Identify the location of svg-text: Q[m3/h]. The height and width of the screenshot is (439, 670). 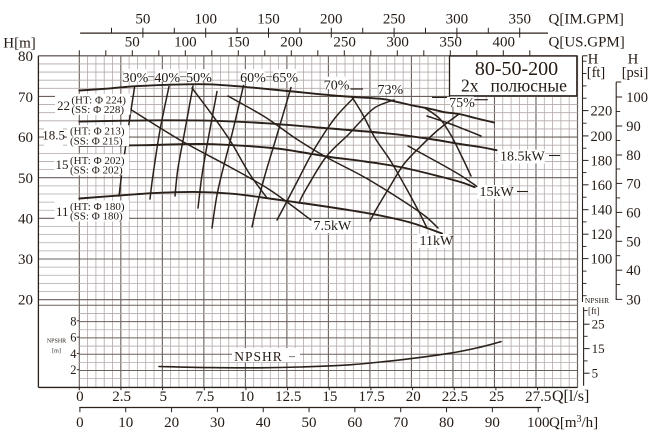
(573, 422).